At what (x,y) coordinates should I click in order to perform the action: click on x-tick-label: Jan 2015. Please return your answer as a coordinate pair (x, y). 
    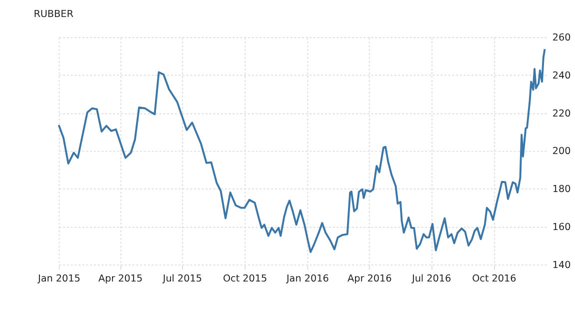
    Looking at the image, I should click on (58, 278).